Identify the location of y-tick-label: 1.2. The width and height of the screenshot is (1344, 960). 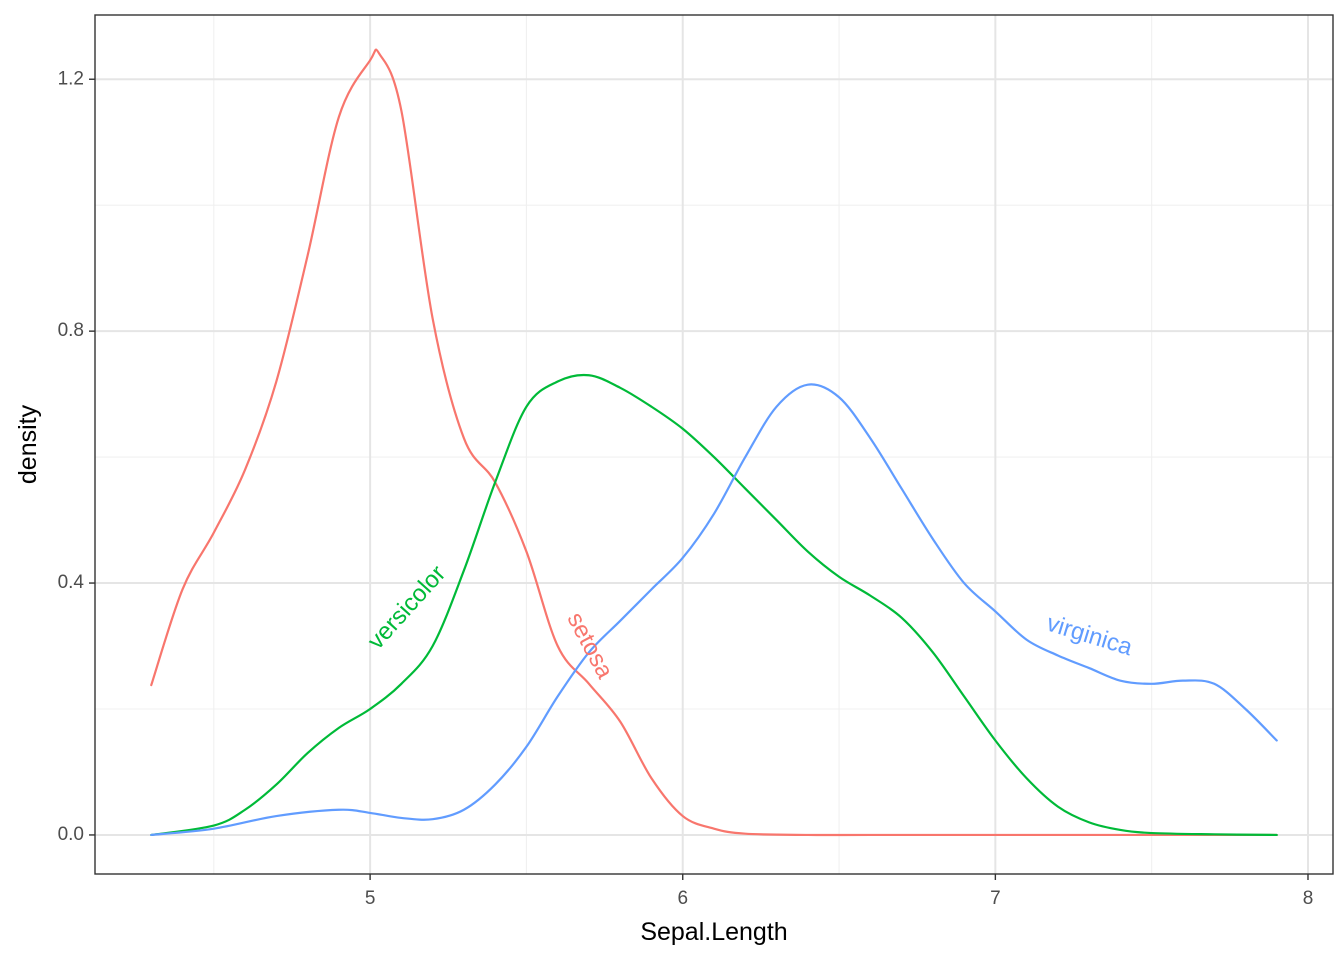
(71, 78).